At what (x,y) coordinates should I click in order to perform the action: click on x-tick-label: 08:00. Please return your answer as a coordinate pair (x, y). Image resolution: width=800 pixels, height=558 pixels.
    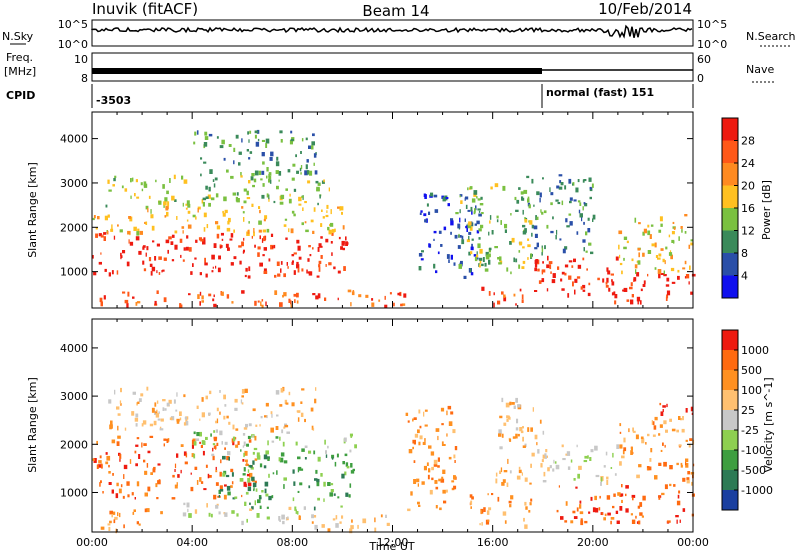
    Looking at the image, I should click on (292, 542).